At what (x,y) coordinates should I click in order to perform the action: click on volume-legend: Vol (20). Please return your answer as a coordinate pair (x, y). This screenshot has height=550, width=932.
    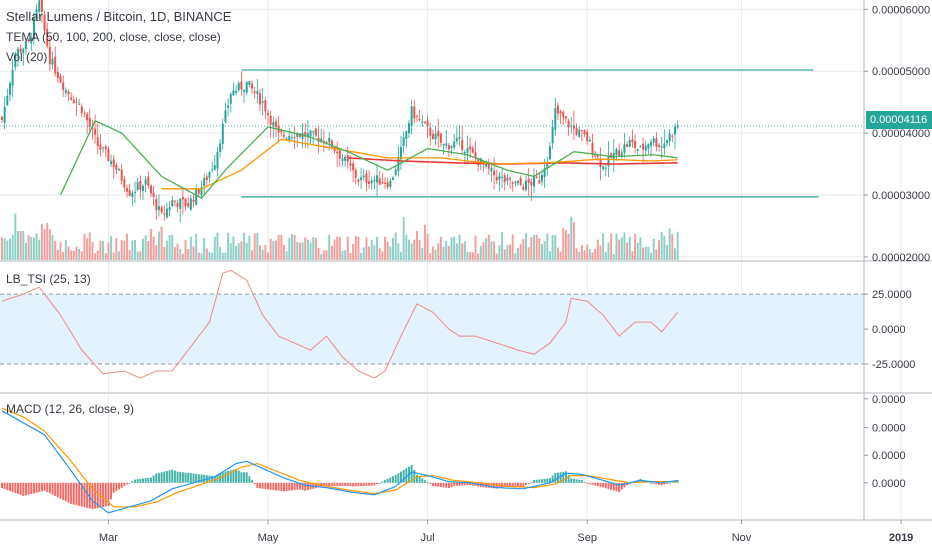
    Looking at the image, I should click on (27, 57).